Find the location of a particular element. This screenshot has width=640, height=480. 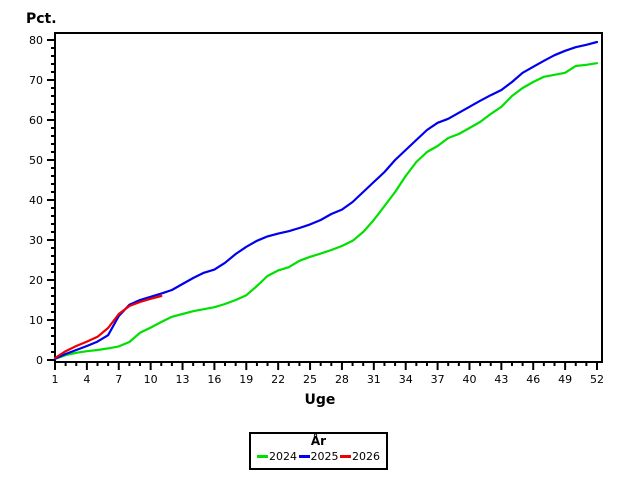

legend-swatch-2025 is located at coordinates (304, 456).